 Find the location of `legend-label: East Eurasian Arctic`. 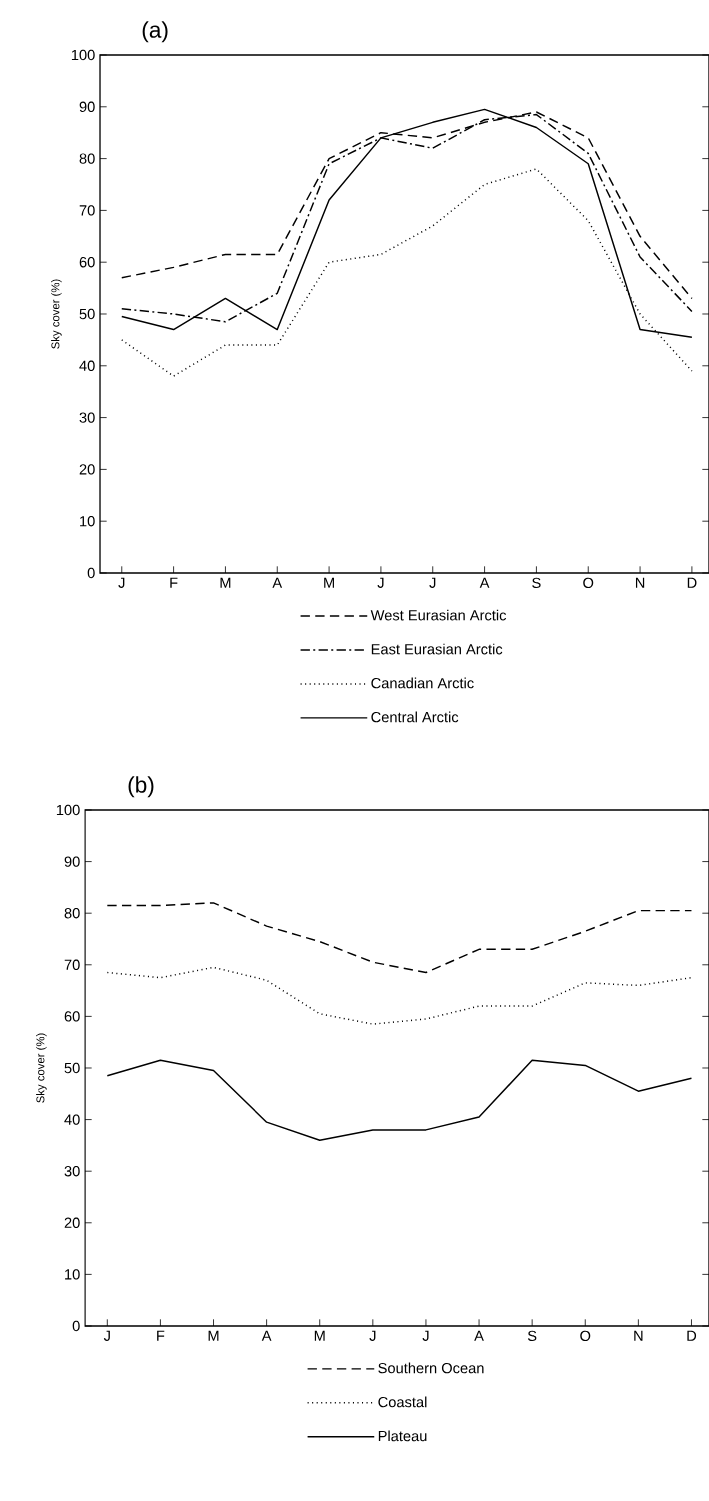

legend-label: East Eurasian Arctic is located at coordinates (437, 649).